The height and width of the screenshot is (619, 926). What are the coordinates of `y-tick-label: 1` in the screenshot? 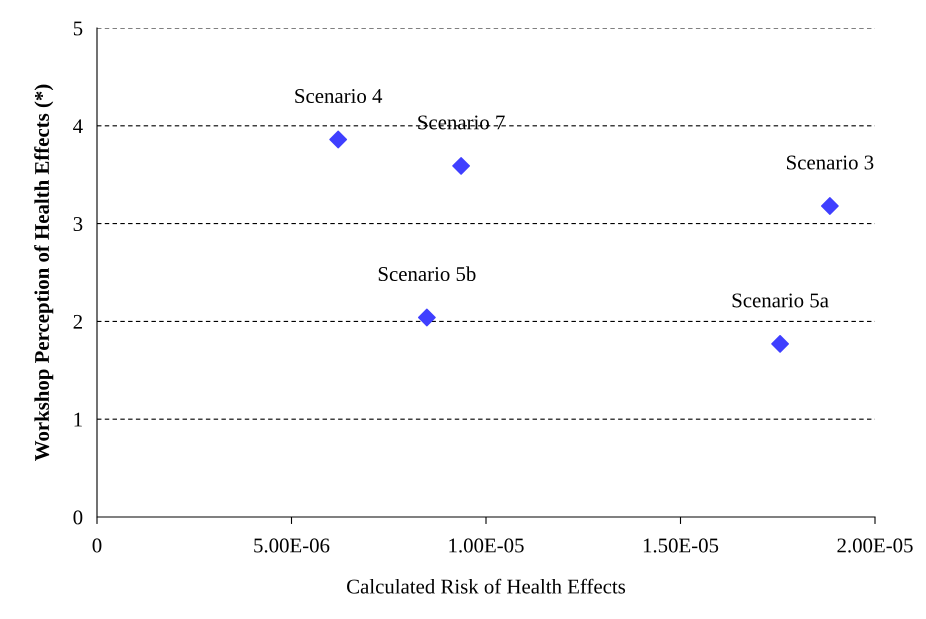 It's located at (78, 419).